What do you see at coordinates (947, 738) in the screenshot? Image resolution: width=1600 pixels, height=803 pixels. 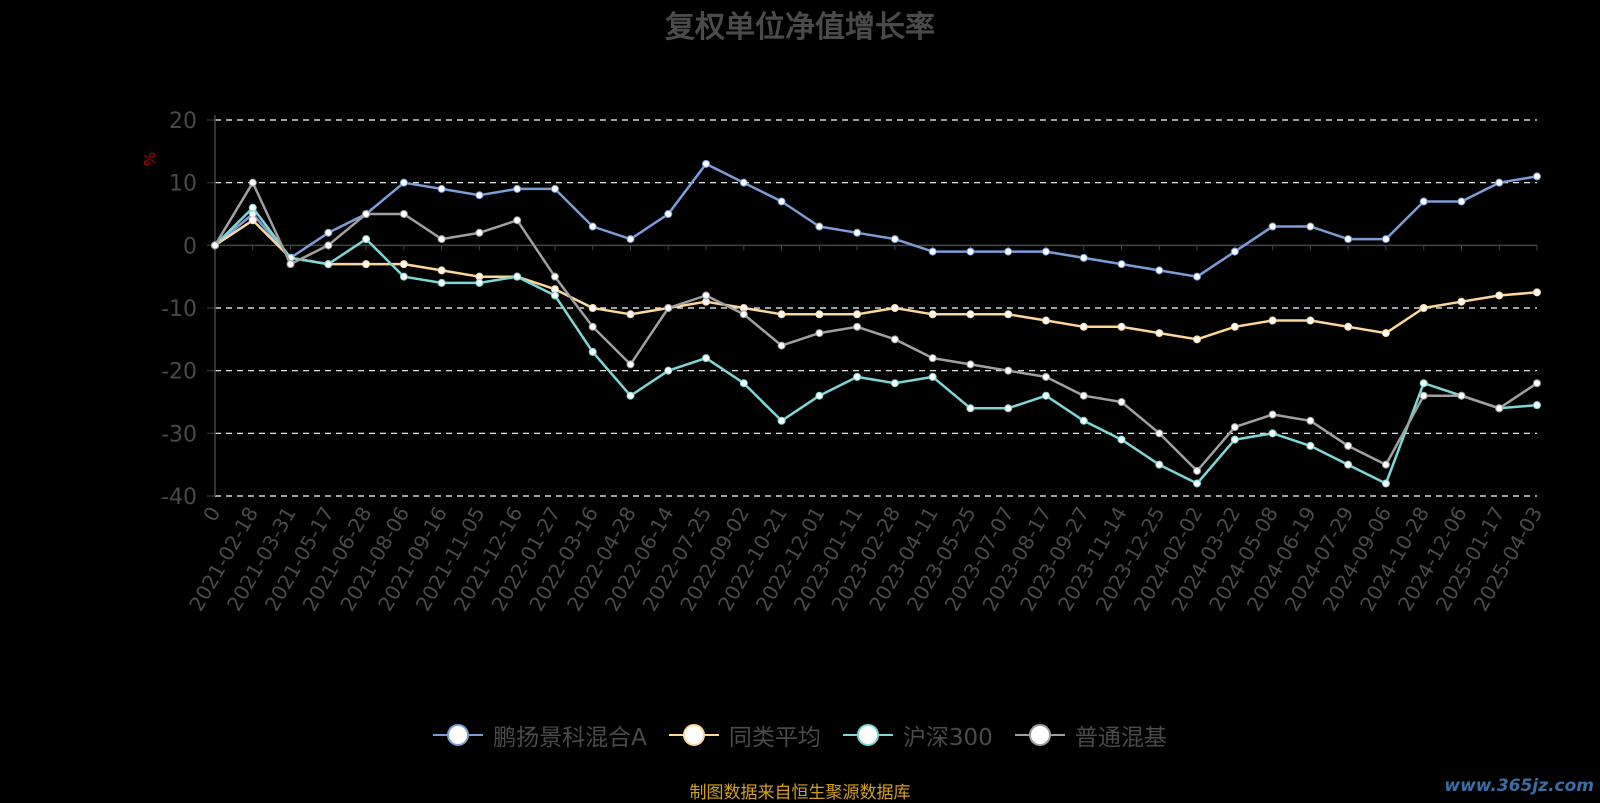 I see `legend-label-2: 沪深300` at bounding box center [947, 738].